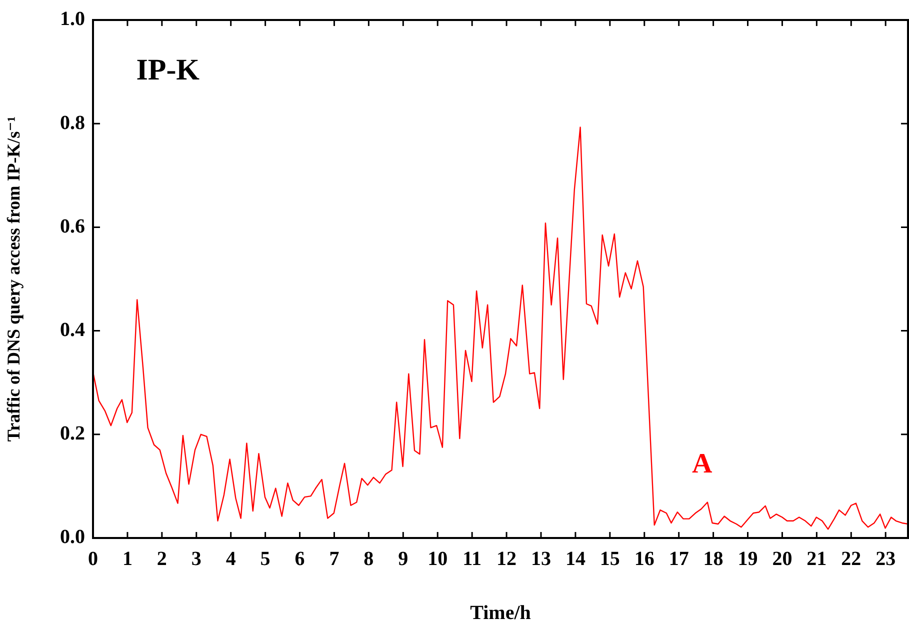 This screenshot has height=630, width=909. I want to click on x-tick-label: 10, so click(438, 559).